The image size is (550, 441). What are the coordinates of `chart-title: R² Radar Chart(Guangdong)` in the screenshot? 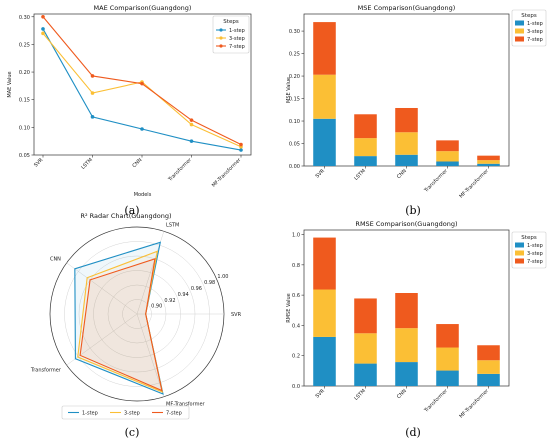 It's located at (125, 216).